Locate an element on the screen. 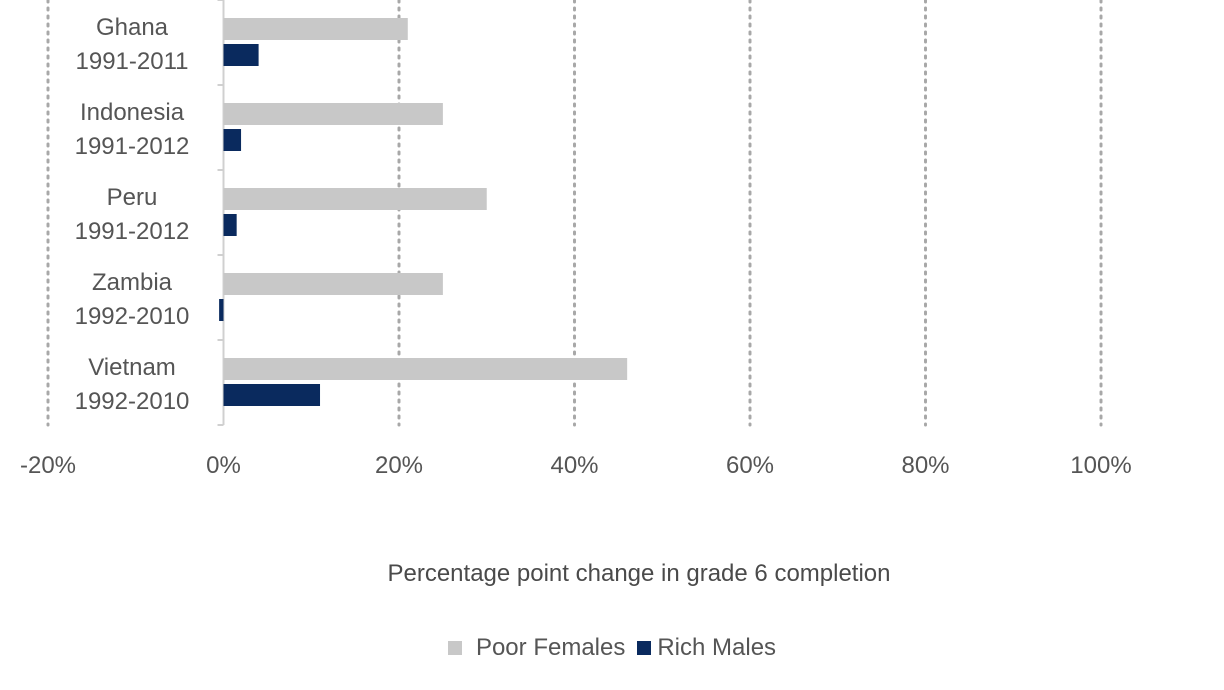 The height and width of the screenshot is (690, 1224). category-label-1-0: Indonesia is located at coordinates (132, 112).